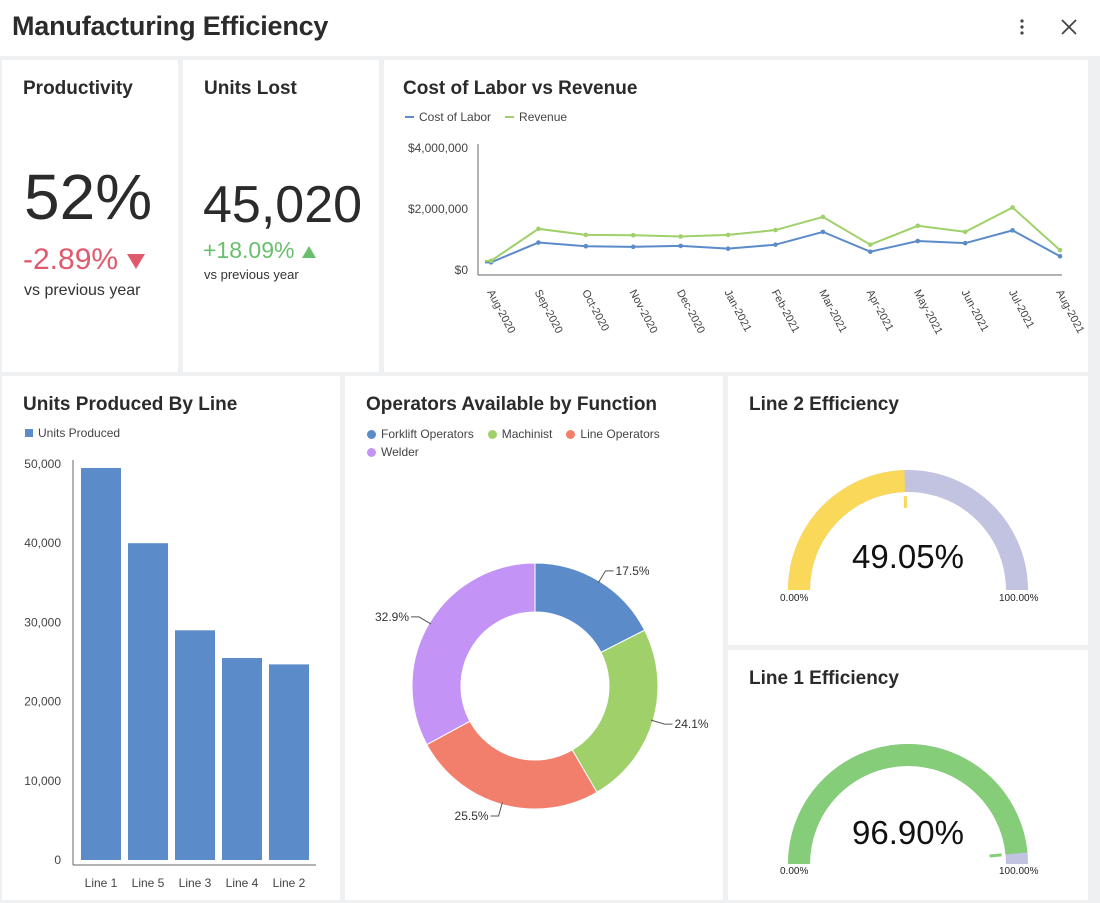 The height and width of the screenshot is (903, 1100). What do you see at coordinates (472, 816) in the screenshot?
I see `slice-label: 25.5%` at bounding box center [472, 816].